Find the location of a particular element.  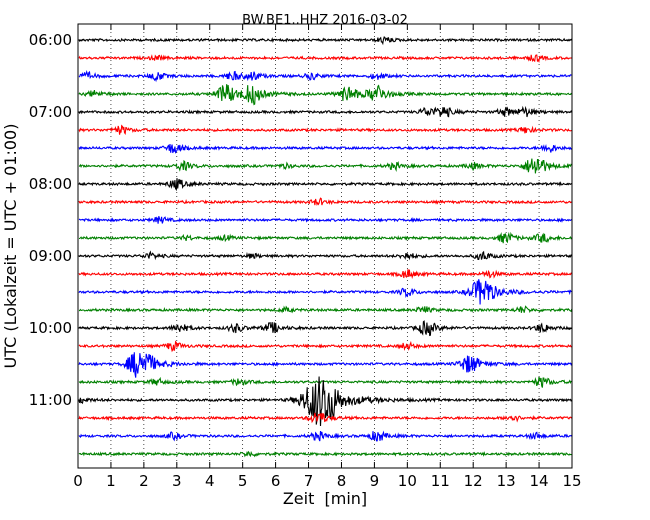

x-tick-labels: 0 1 2 3 4 5 6 7 8 9 10 11 12 13 14 15 is located at coordinates (327, 481).